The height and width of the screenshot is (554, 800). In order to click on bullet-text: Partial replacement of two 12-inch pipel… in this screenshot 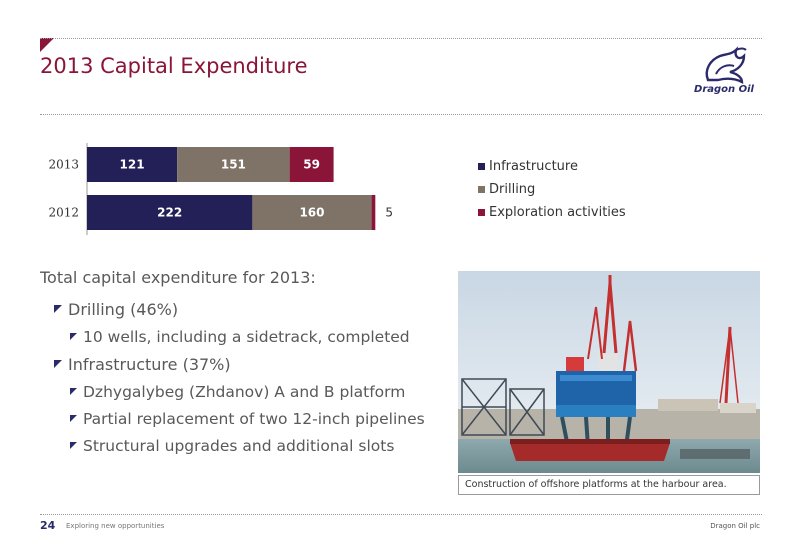, I will do `click(254, 418)`.